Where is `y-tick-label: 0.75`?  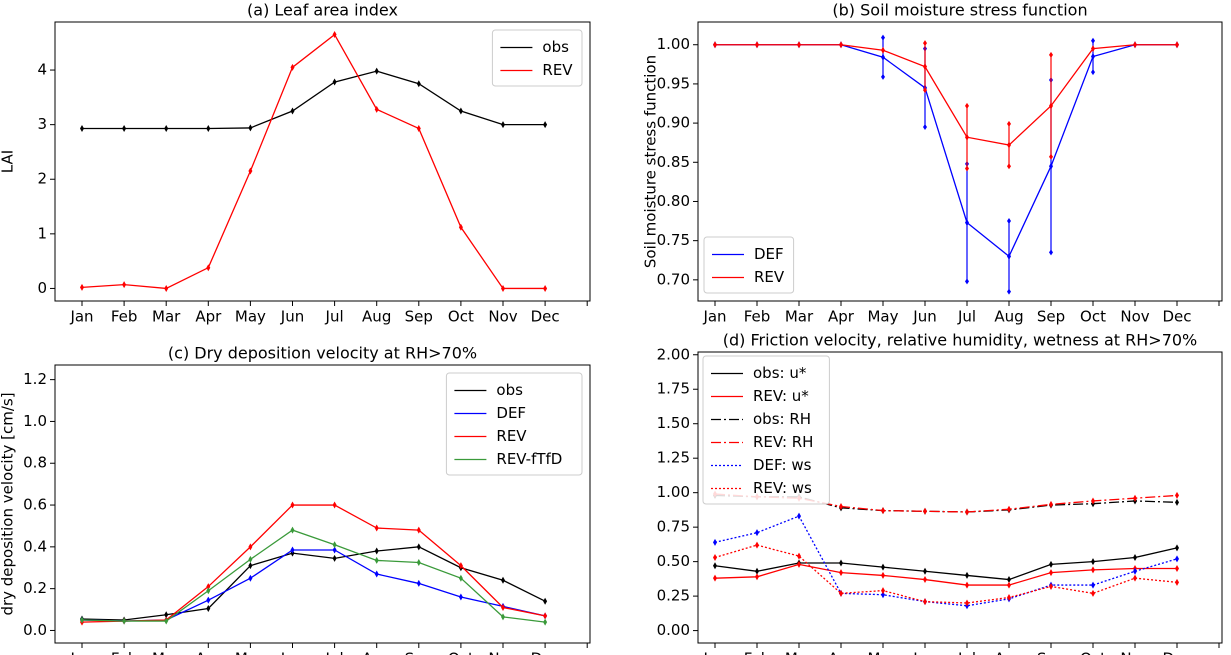 y-tick-label: 0.75 is located at coordinates (673, 527).